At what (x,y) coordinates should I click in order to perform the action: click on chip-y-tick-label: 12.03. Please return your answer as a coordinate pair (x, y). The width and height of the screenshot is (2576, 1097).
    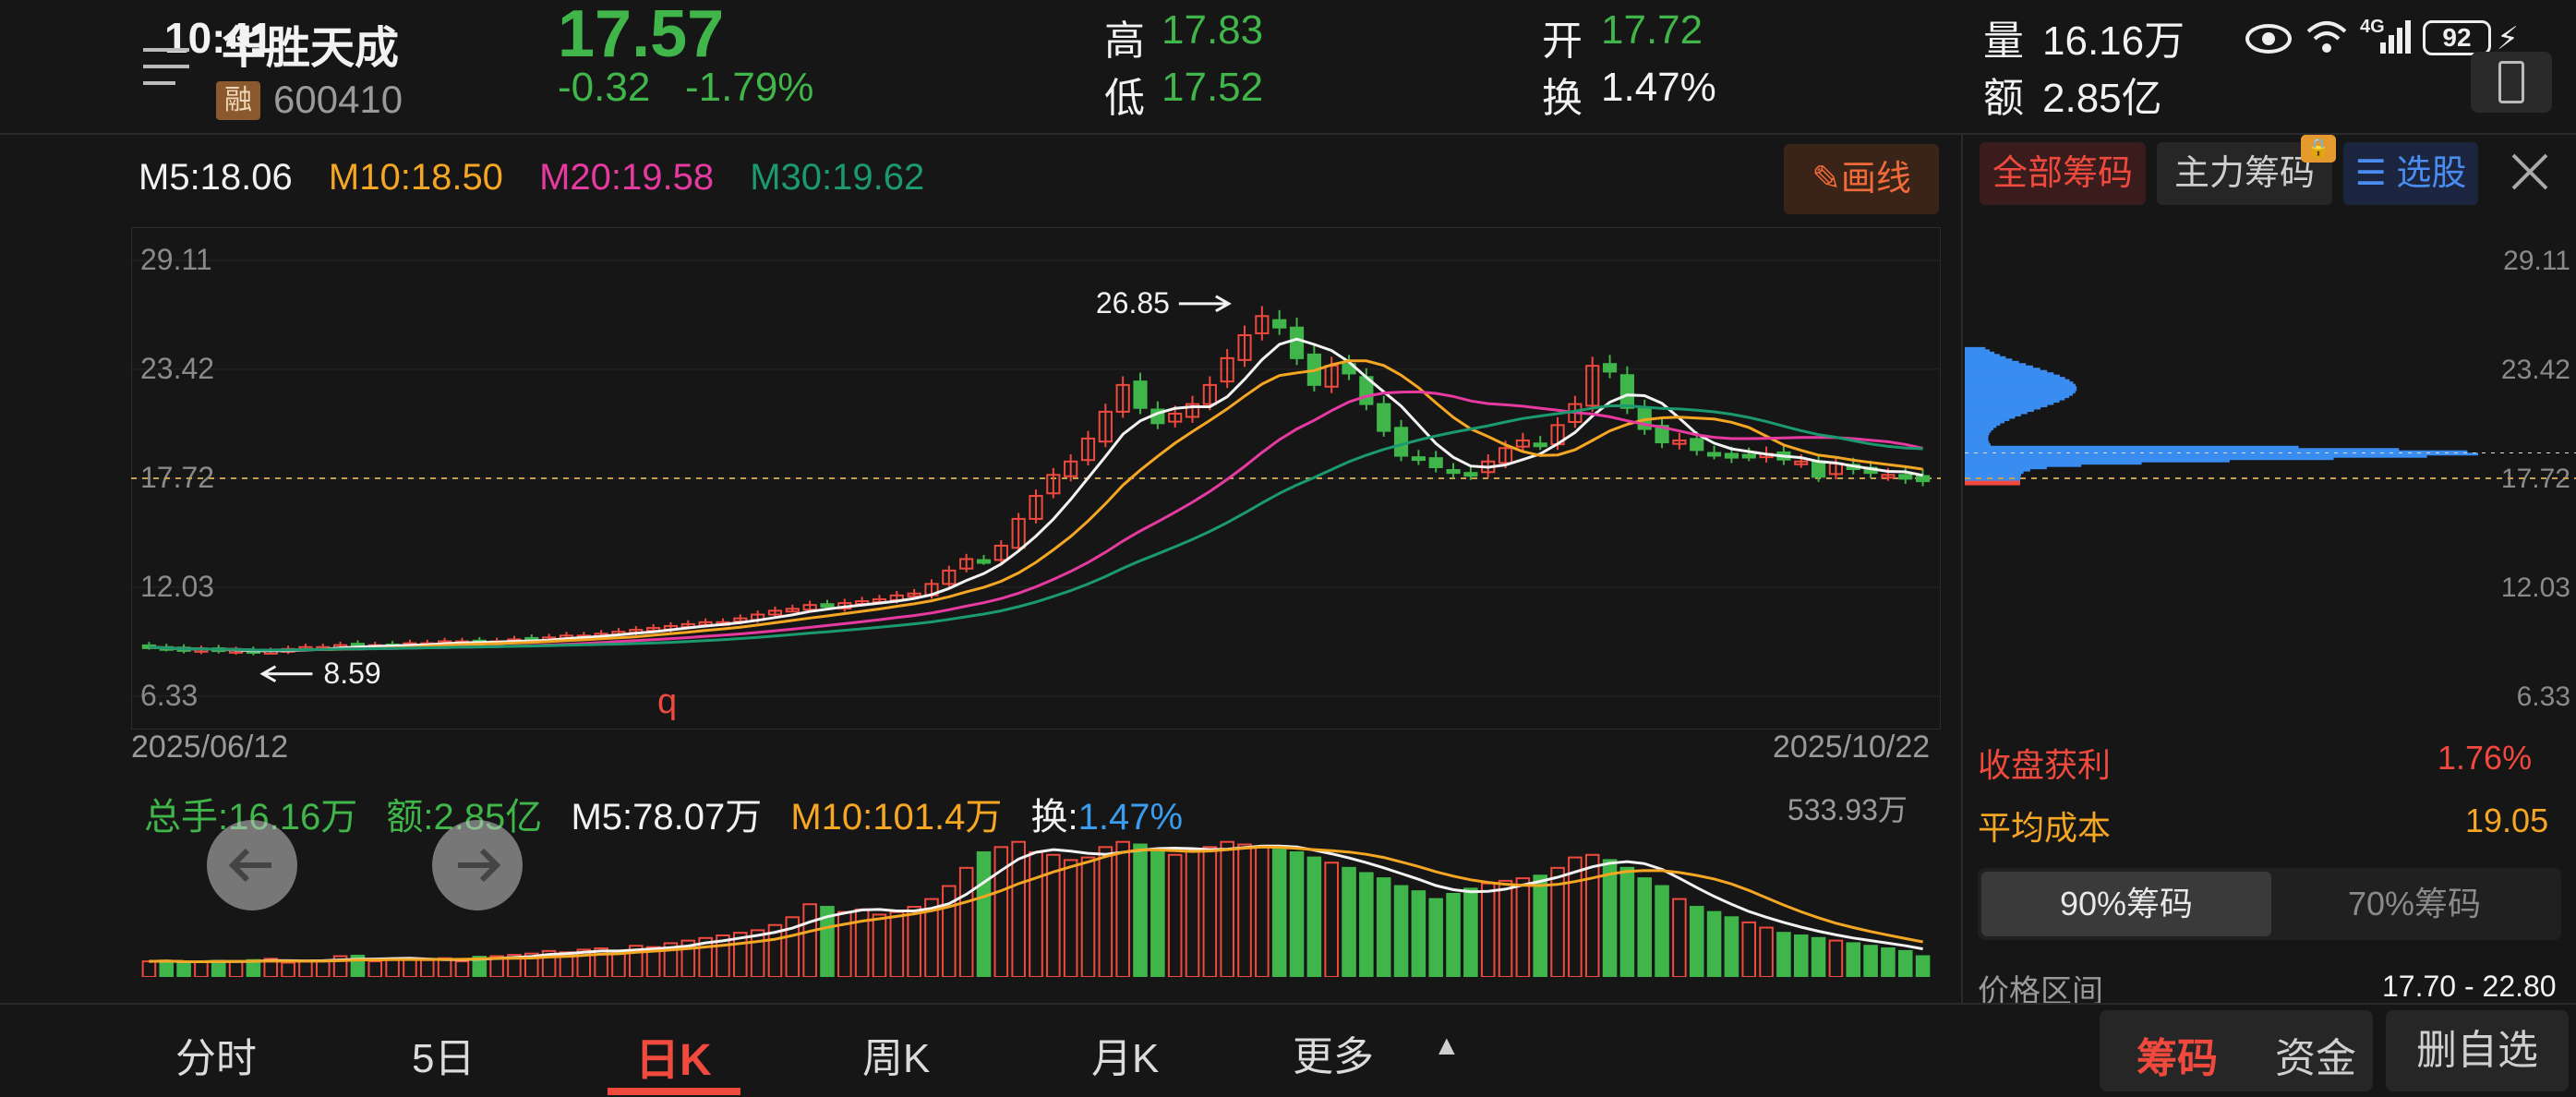
    Looking at the image, I should click on (2535, 588).